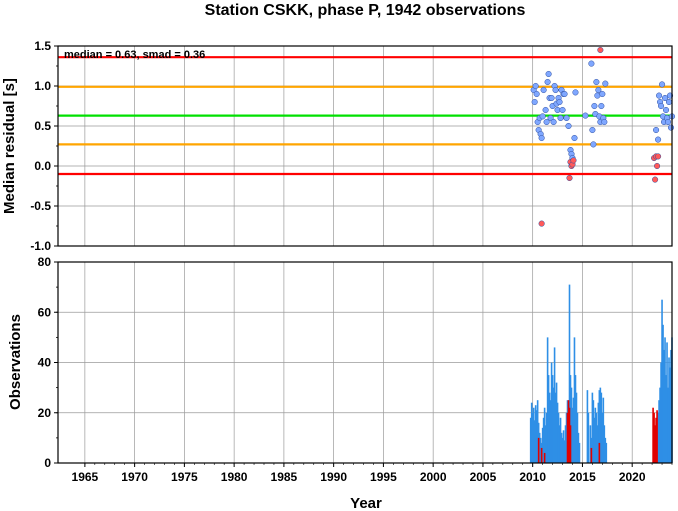 The image size is (678, 511). I want to click on residual-y-axis-label: Median residual [s], so click(9, 146).